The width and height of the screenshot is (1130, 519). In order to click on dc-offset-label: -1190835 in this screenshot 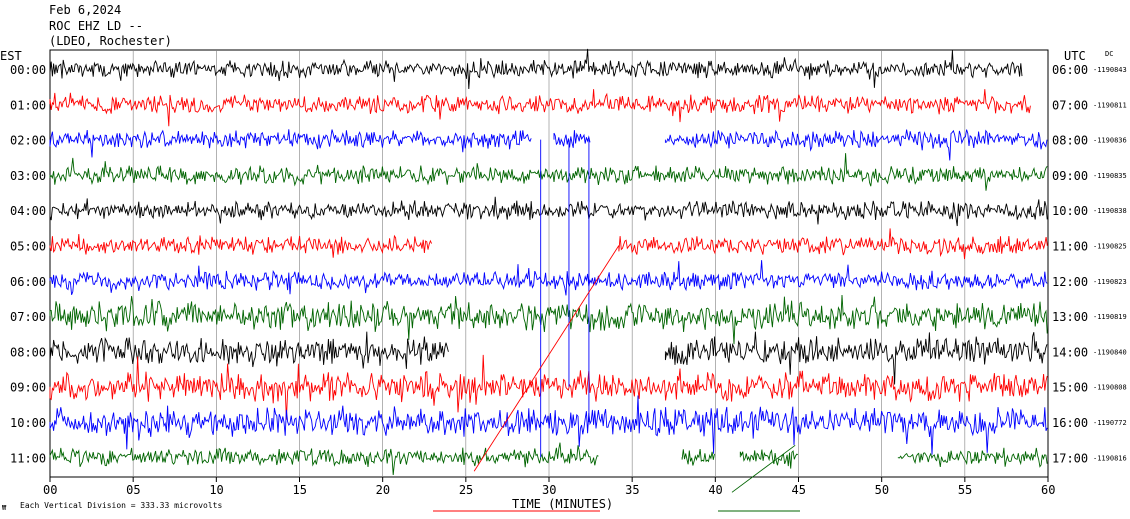, I will do `click(1110, 176)`.